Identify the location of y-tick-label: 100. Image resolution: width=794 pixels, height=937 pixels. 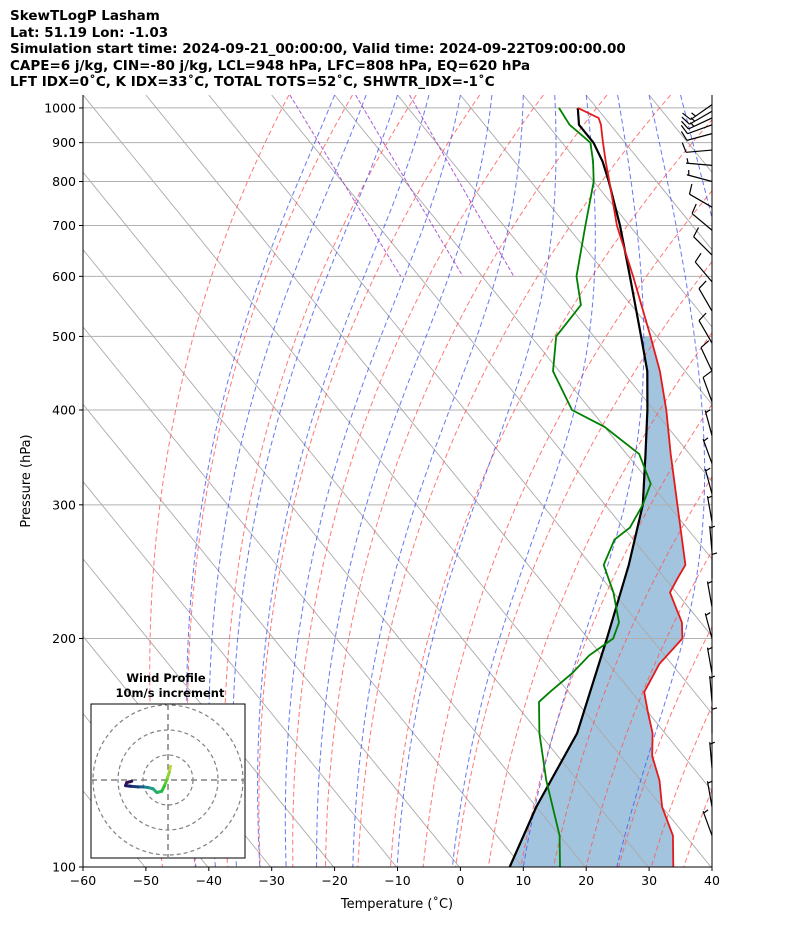
(64, 867).